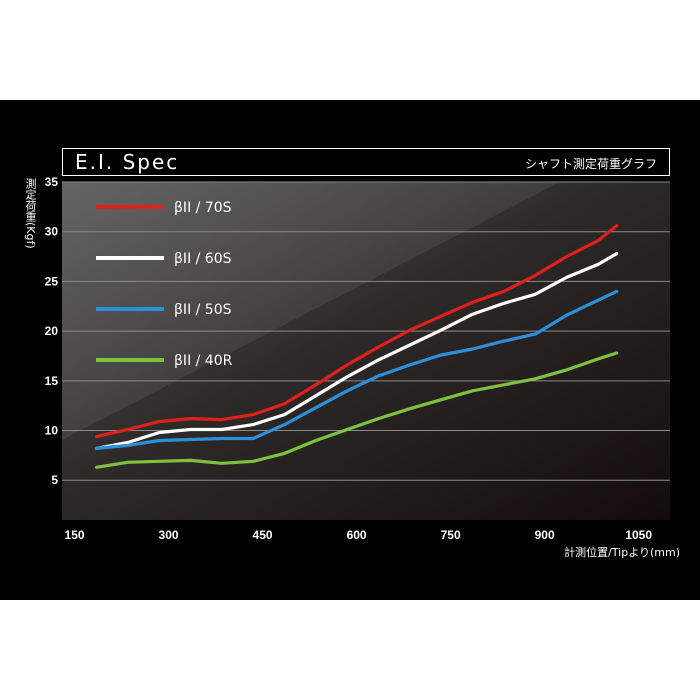 The image size is (700, 700). I want to click on y-tick-label: 15, so click(52, 381).